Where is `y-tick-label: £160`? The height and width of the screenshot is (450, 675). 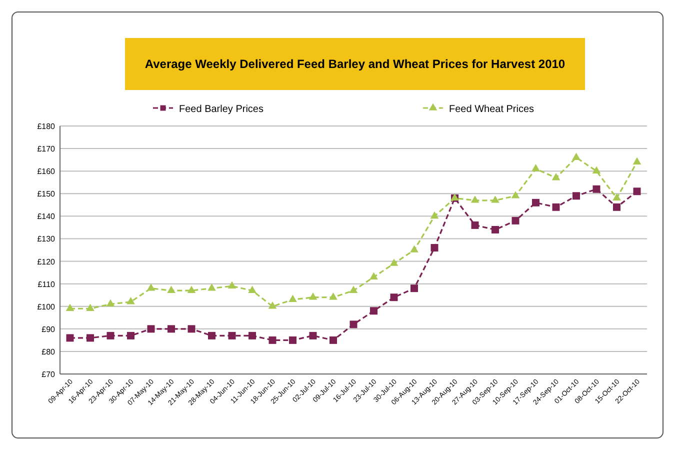 y-tick-label: £160 is located at coordinates (46, 171).